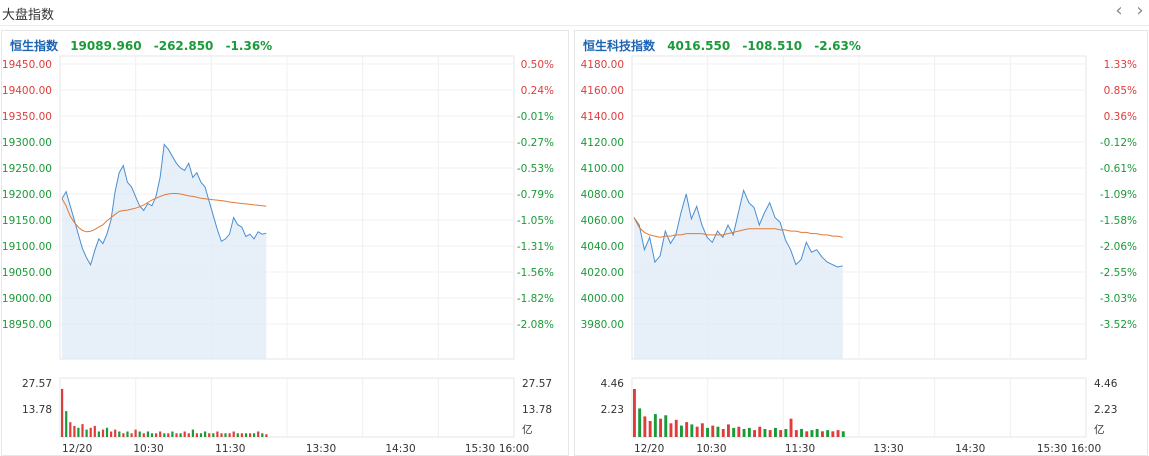  What do you see at coordinates (27, 143) in the screenshot?
I see `y-tick-label: 19300.00` at bounding box center [27, 143].